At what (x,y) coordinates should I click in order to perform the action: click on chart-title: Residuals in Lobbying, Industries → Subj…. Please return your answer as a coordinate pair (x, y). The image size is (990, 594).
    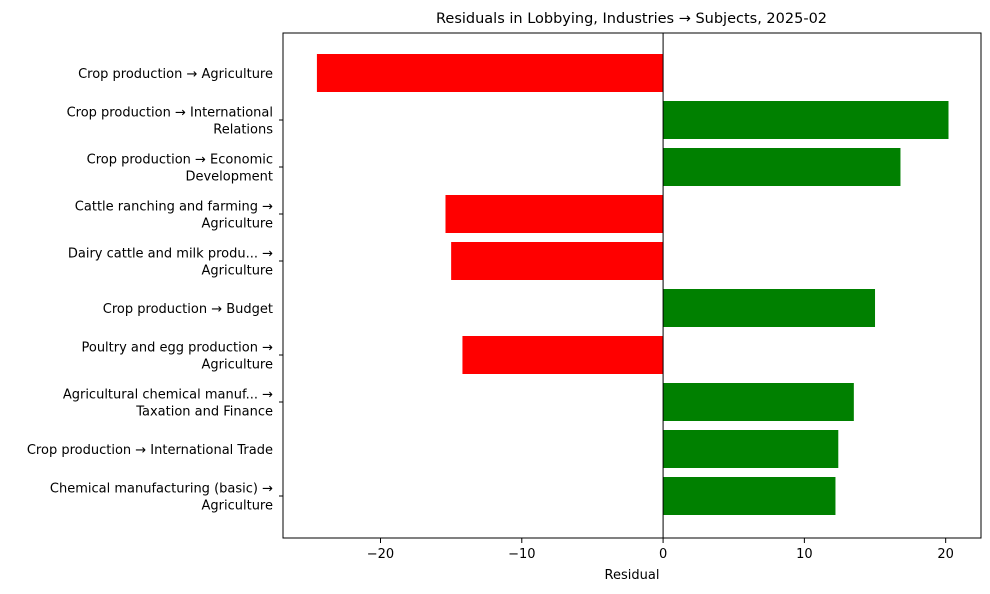
    Looking at the image, I should click on (631, 19).